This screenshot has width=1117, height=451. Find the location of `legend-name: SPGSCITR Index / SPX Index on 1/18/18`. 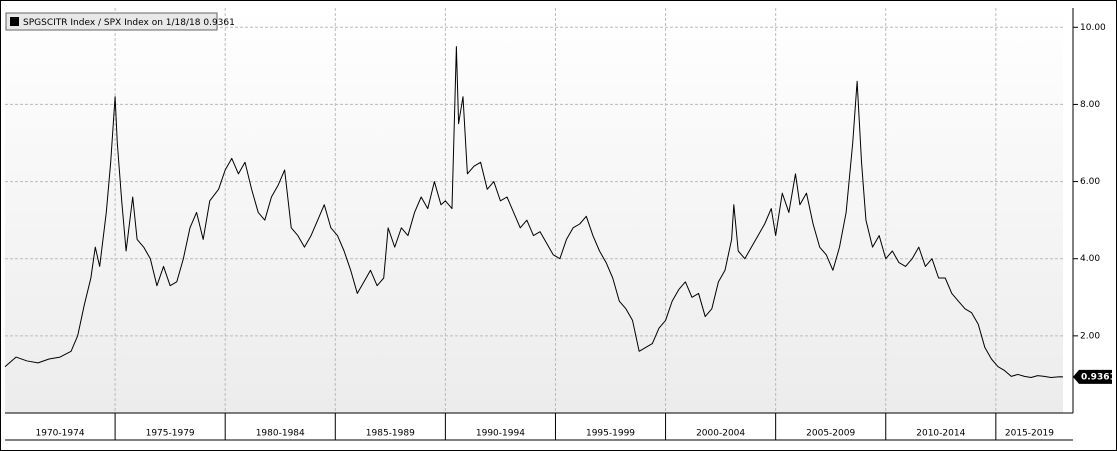

legend-name: SPGSCITR Index / SPX Index on 1/18/18 is located at coordinates (112, 23).